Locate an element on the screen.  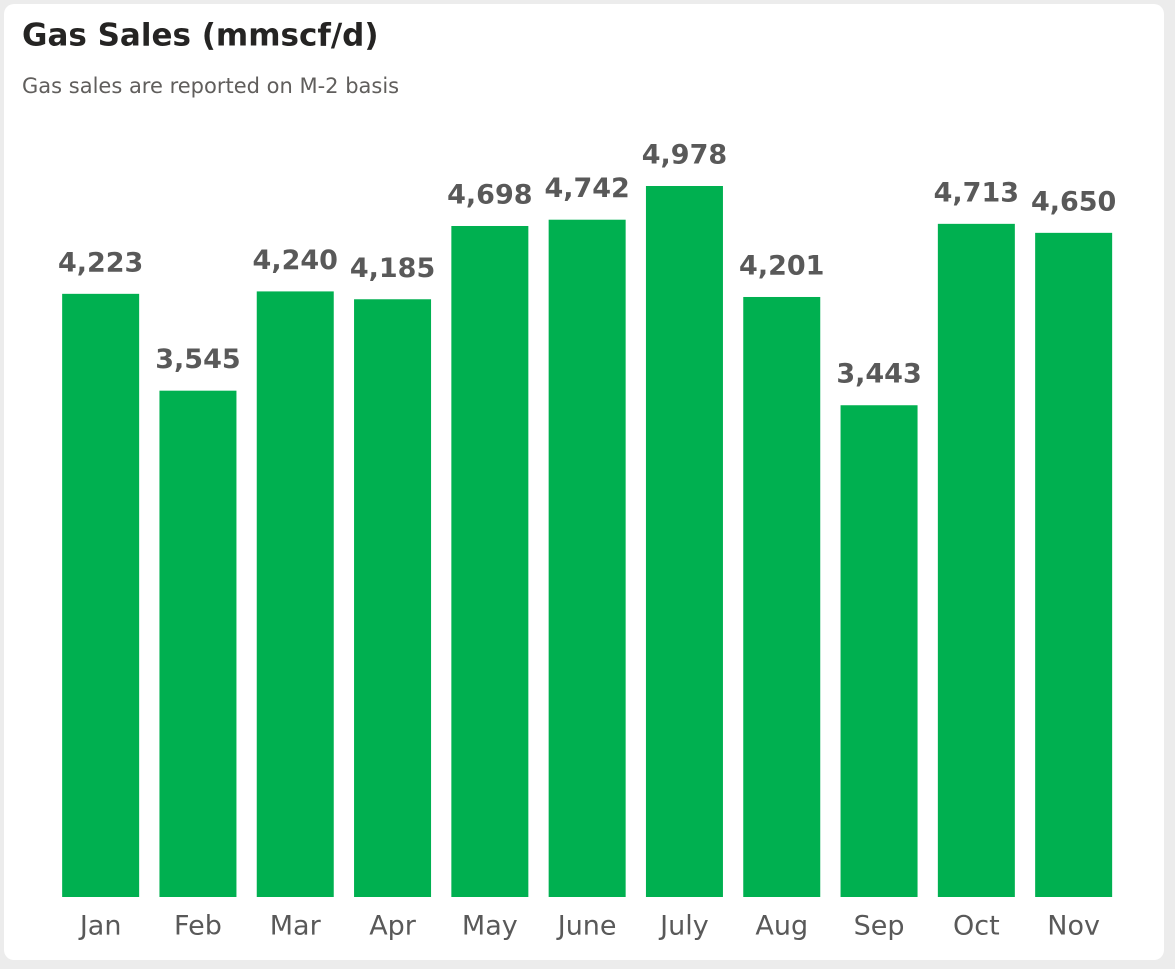
x-tick-label: July is located at coordinates (683, 926).